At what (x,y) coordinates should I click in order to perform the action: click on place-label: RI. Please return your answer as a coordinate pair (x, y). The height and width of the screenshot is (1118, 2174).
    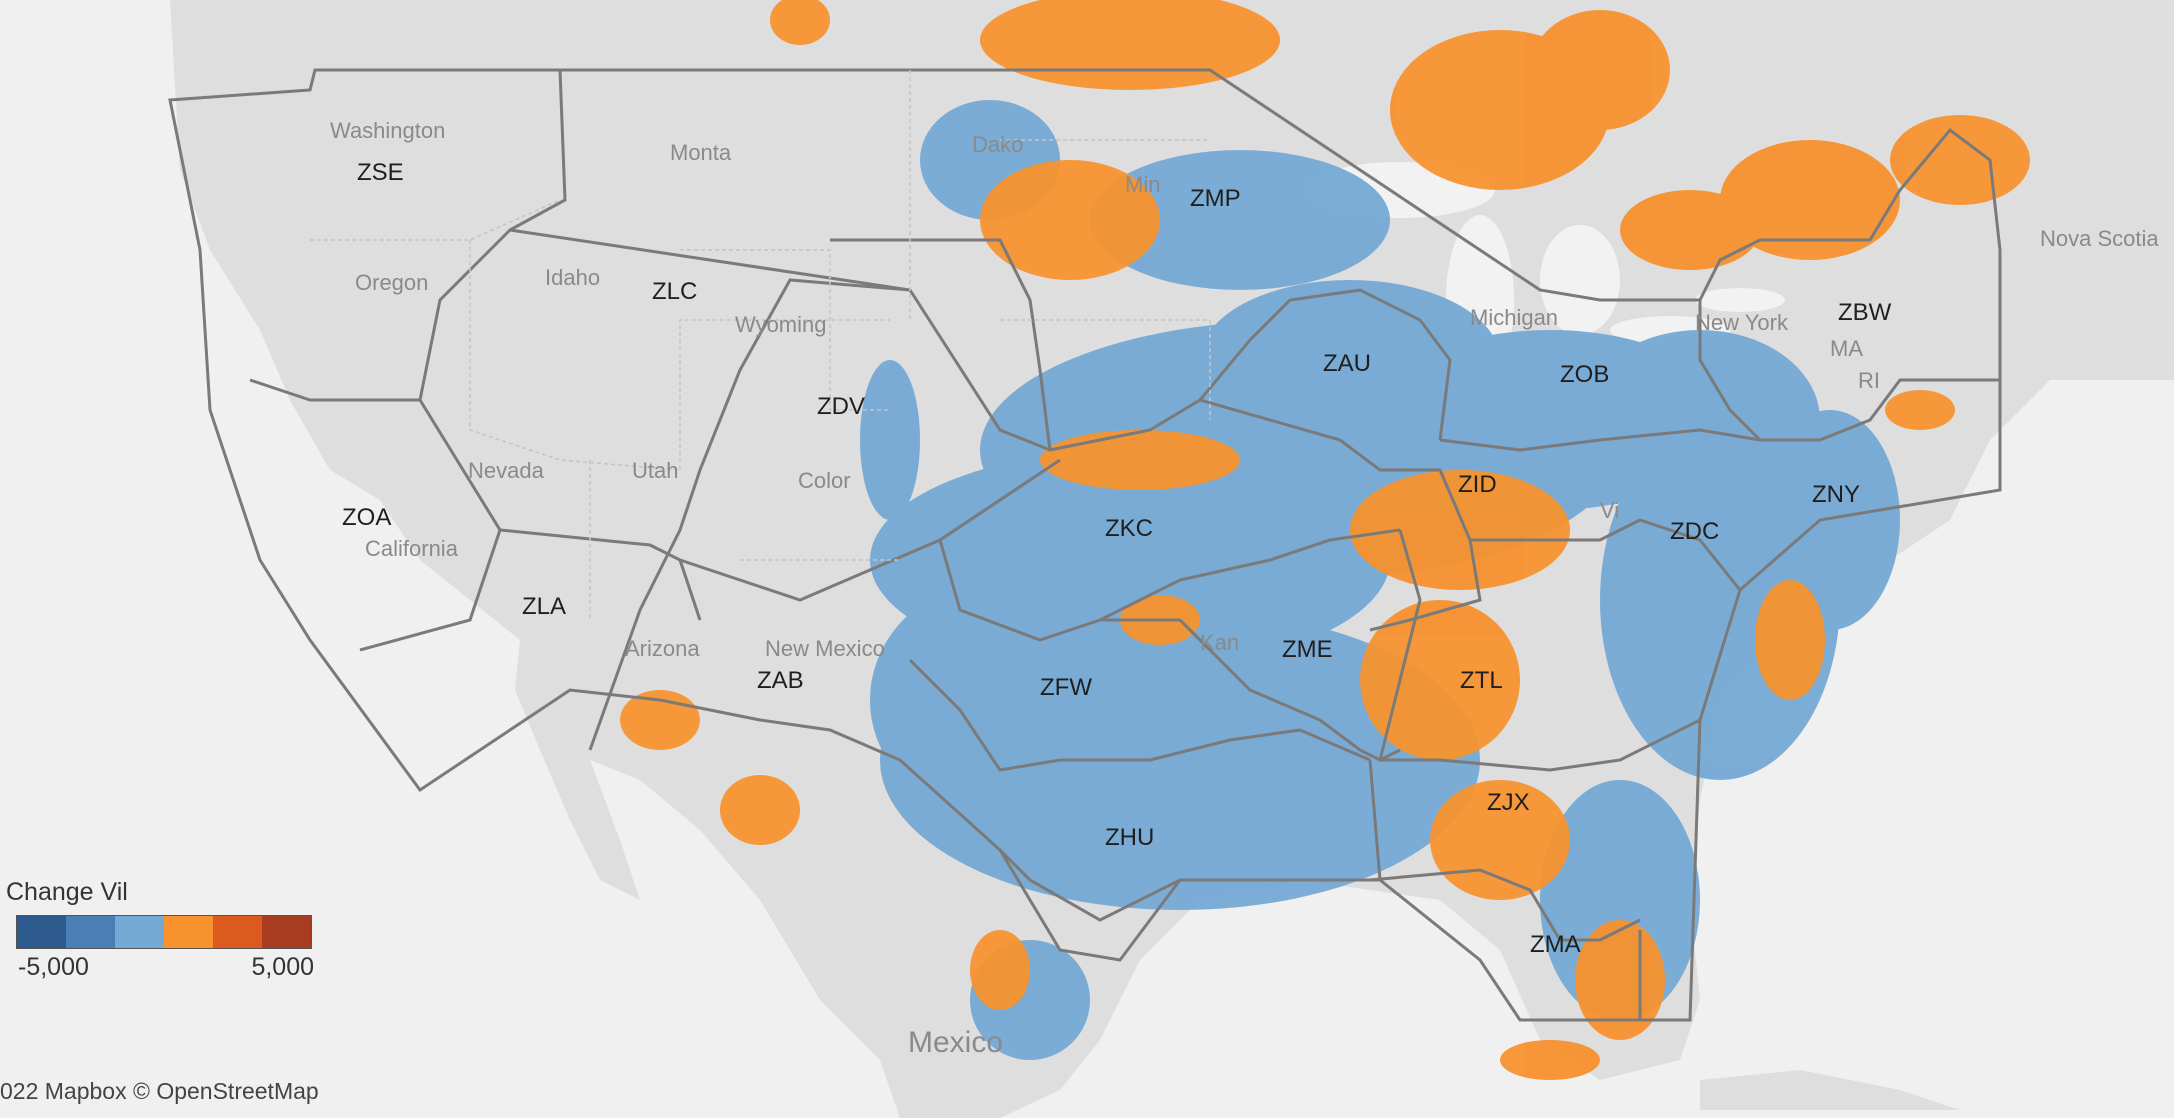
    Looking at the image, I should click on (1869, 380).